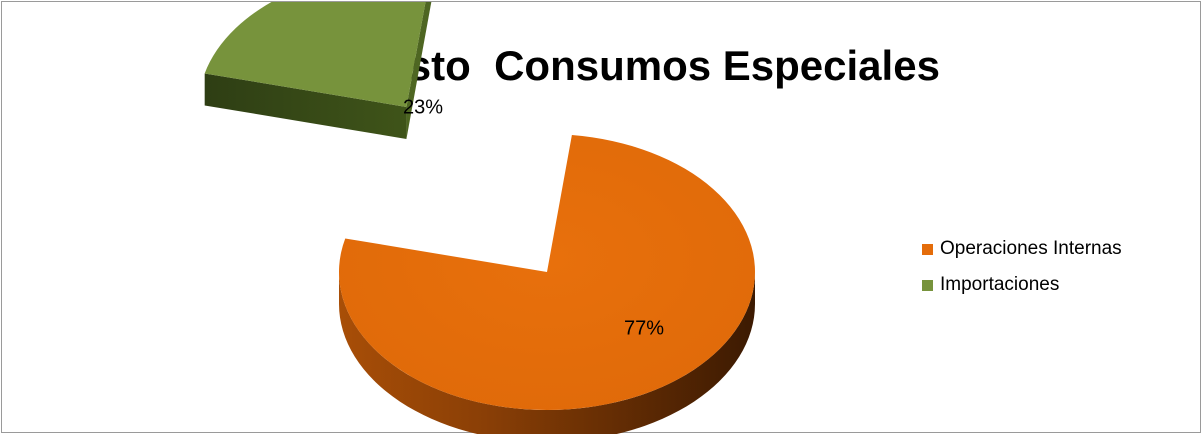 Image resolution: width=1202 pixels, height=435 pixels. I want to click on legend-label-operaciones-internas: Operaciones Internas, so click(1031, 248).